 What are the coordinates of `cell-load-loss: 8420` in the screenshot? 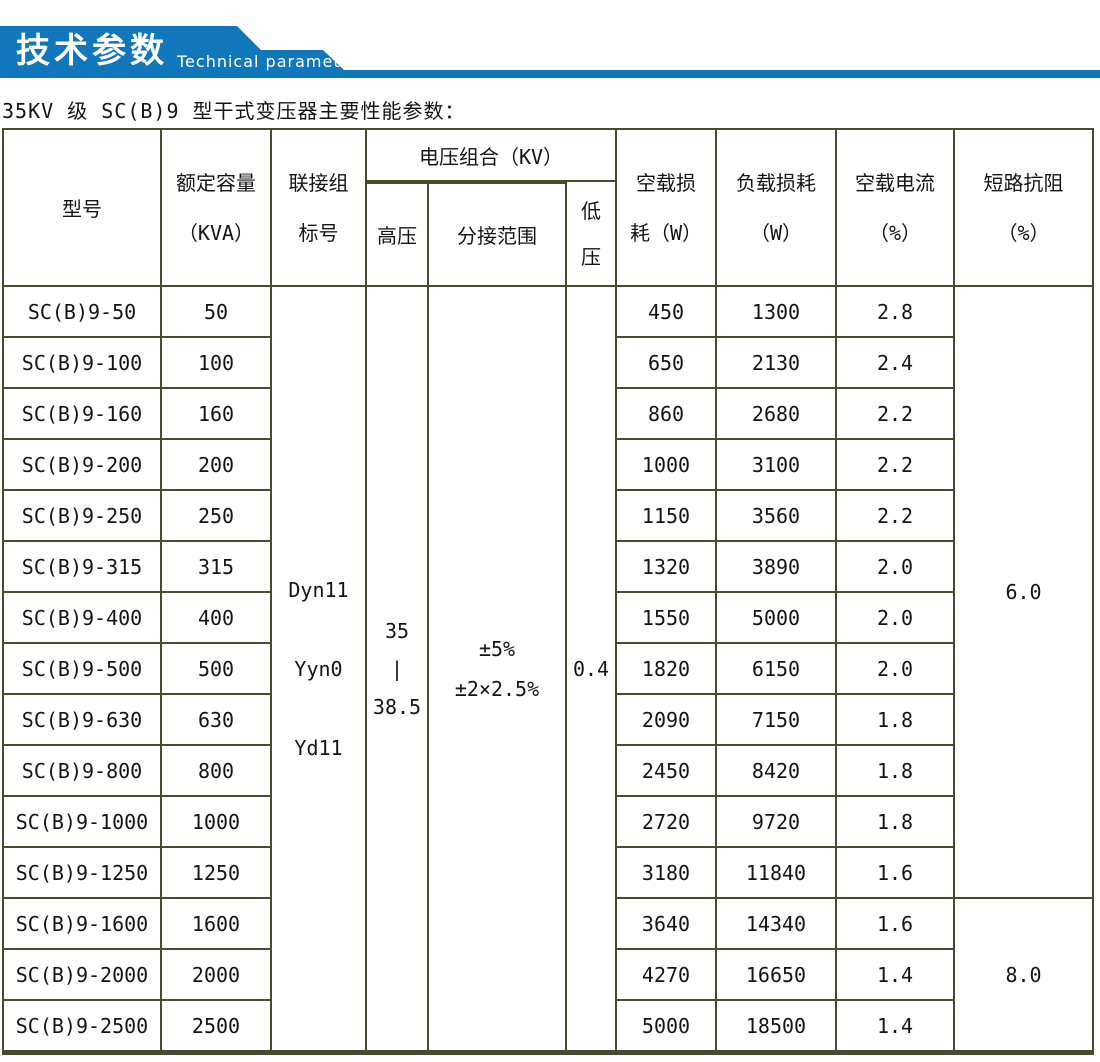 It's located at (777, 771).